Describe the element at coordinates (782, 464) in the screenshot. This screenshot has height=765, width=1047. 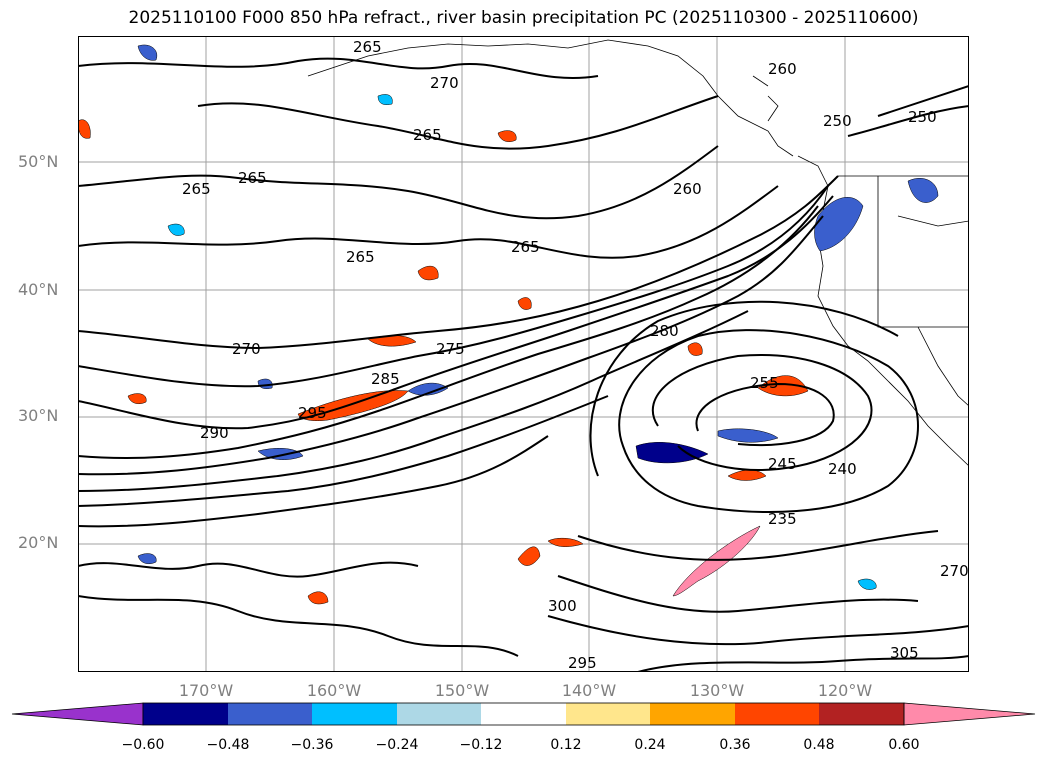
I see `contour-label: 245` at that location.